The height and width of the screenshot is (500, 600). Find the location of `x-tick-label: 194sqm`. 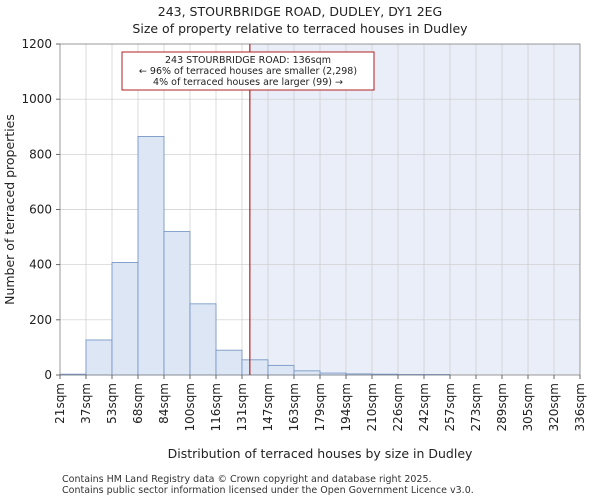

x-tick-label: 194sqm is located at coordinates (346, 407).